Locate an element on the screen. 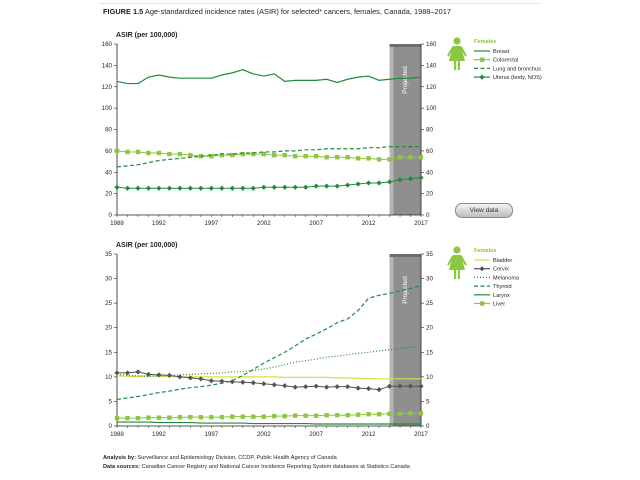 Image resolution: width=640 pixels, height=480 pixels. series-thyroid is located at coordinates (269, 342).